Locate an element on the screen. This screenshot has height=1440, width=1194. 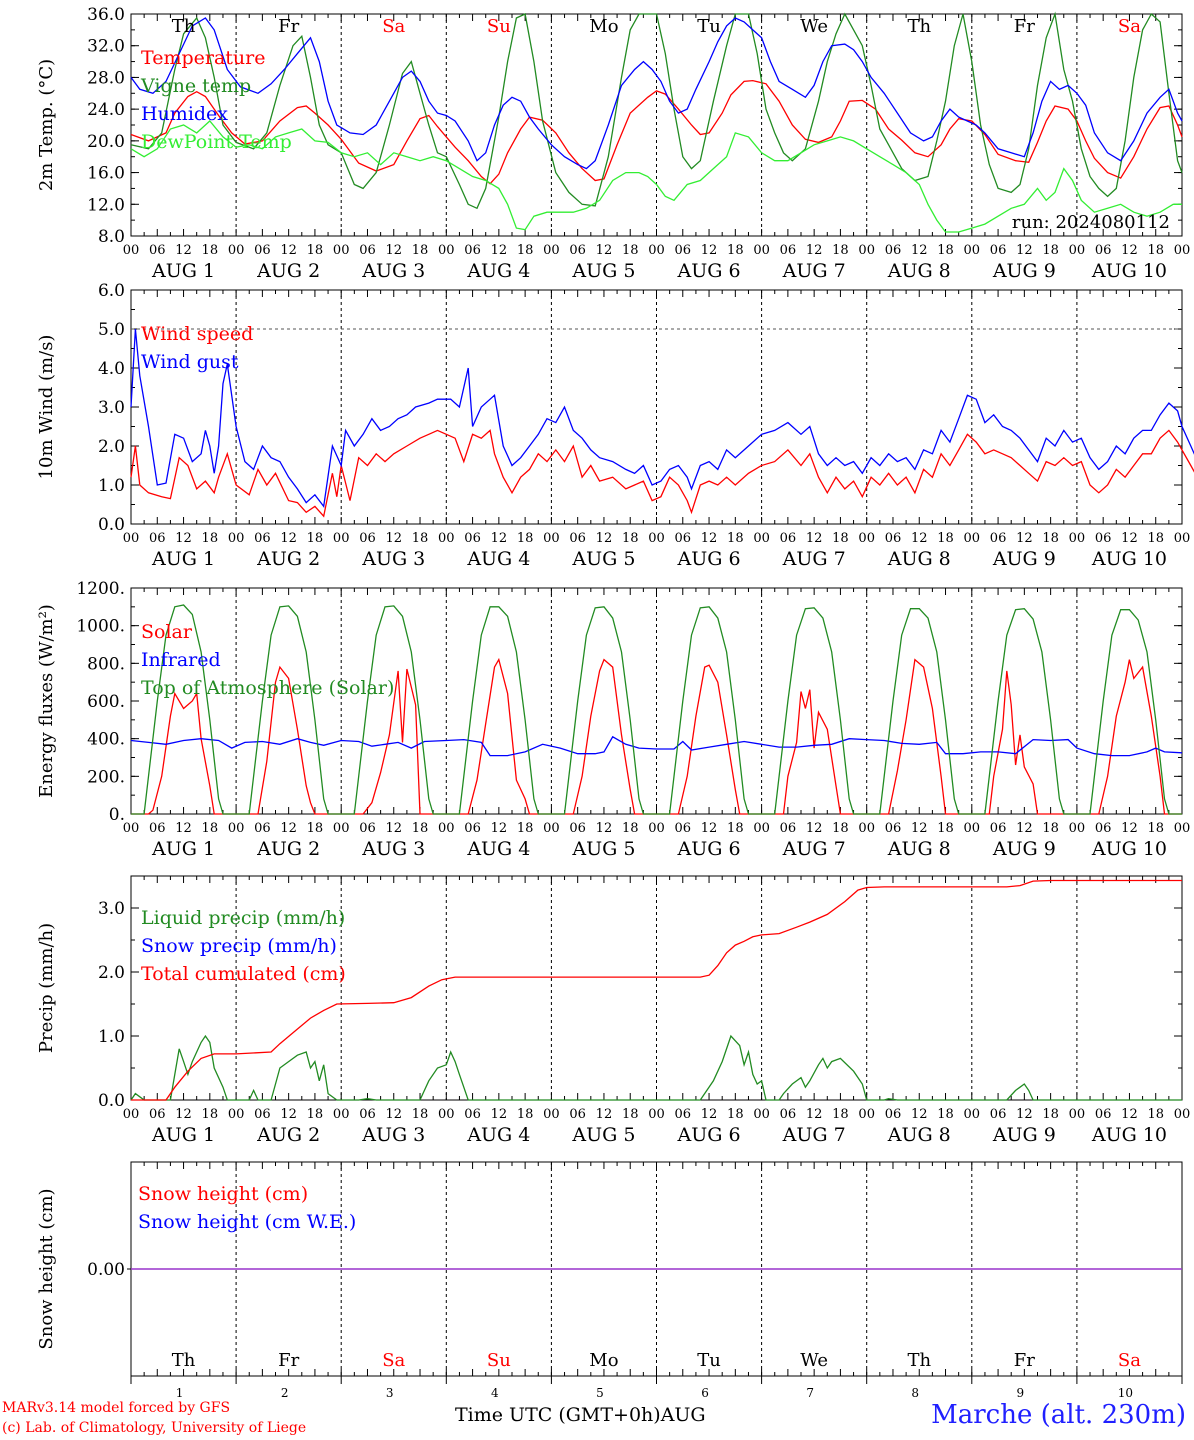
date-label: AUG 7 is located at coordinates (814, 1135).